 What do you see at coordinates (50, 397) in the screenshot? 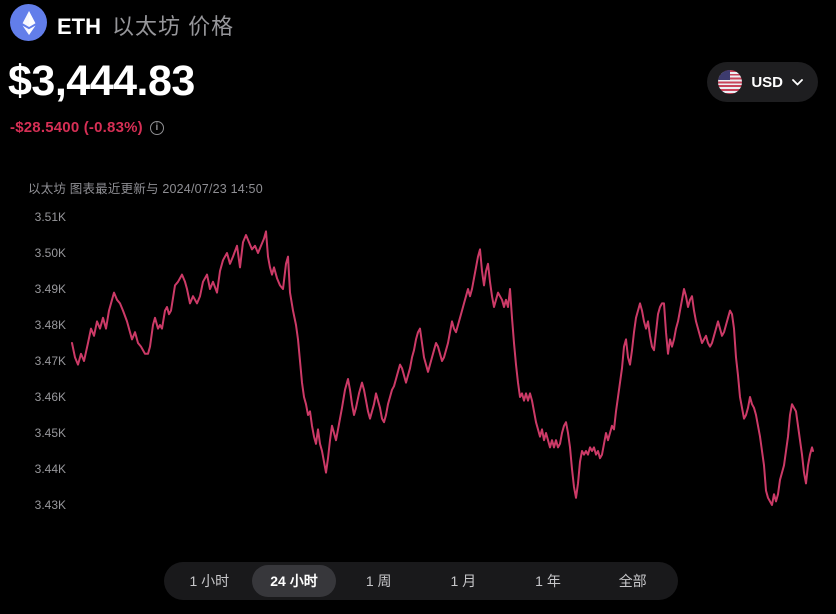
I see `y-axis-label: 3.46K` at bounding box center [50, 397].